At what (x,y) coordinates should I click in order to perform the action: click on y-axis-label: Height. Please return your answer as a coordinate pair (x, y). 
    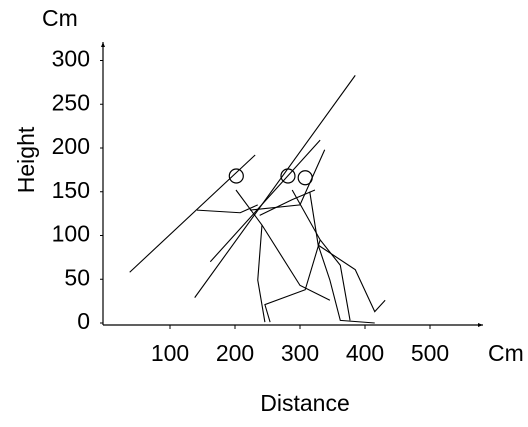
    Looking at the image, I should click on (26, 159).